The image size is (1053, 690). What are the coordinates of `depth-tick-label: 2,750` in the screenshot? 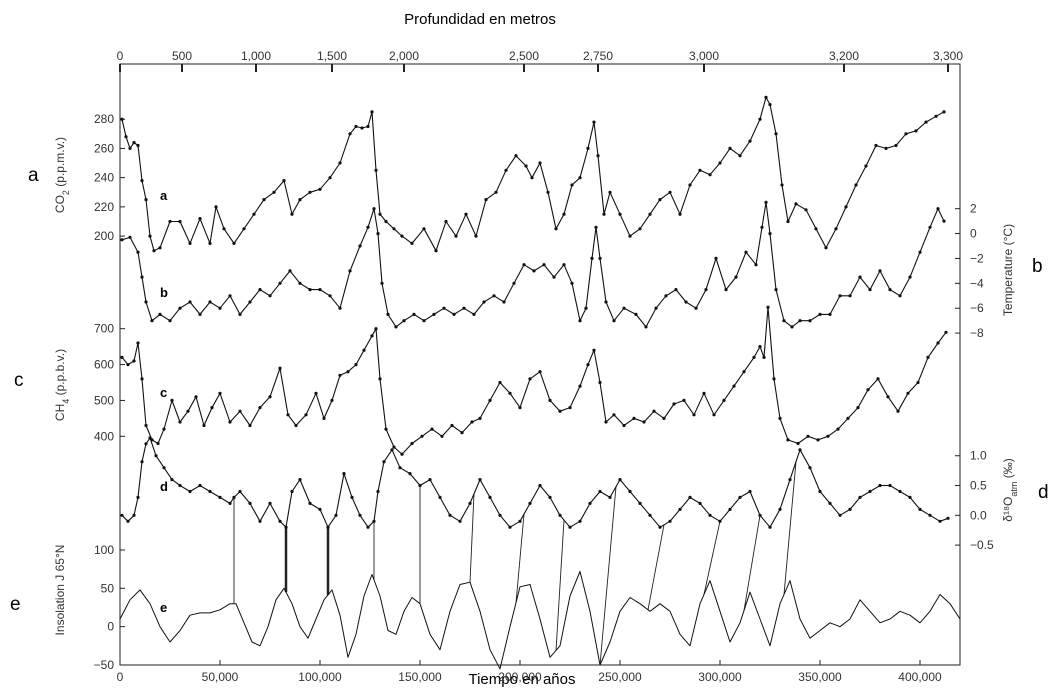 It's located at (598, 56).